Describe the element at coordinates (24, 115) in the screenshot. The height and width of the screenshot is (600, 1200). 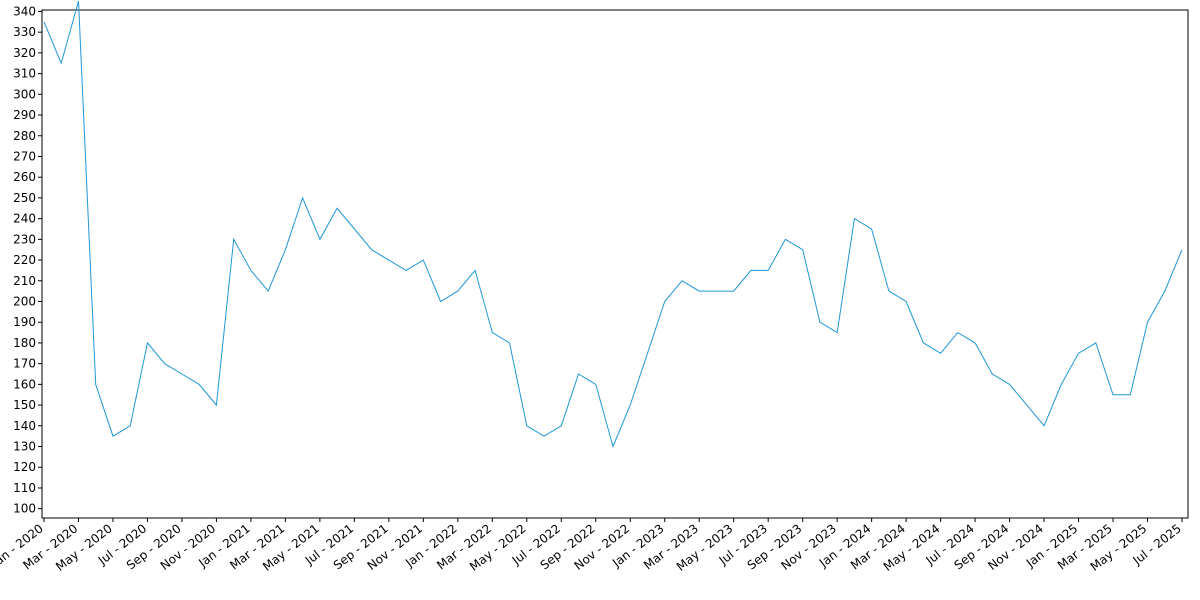
I see `y-tick-label: 290` at that location.